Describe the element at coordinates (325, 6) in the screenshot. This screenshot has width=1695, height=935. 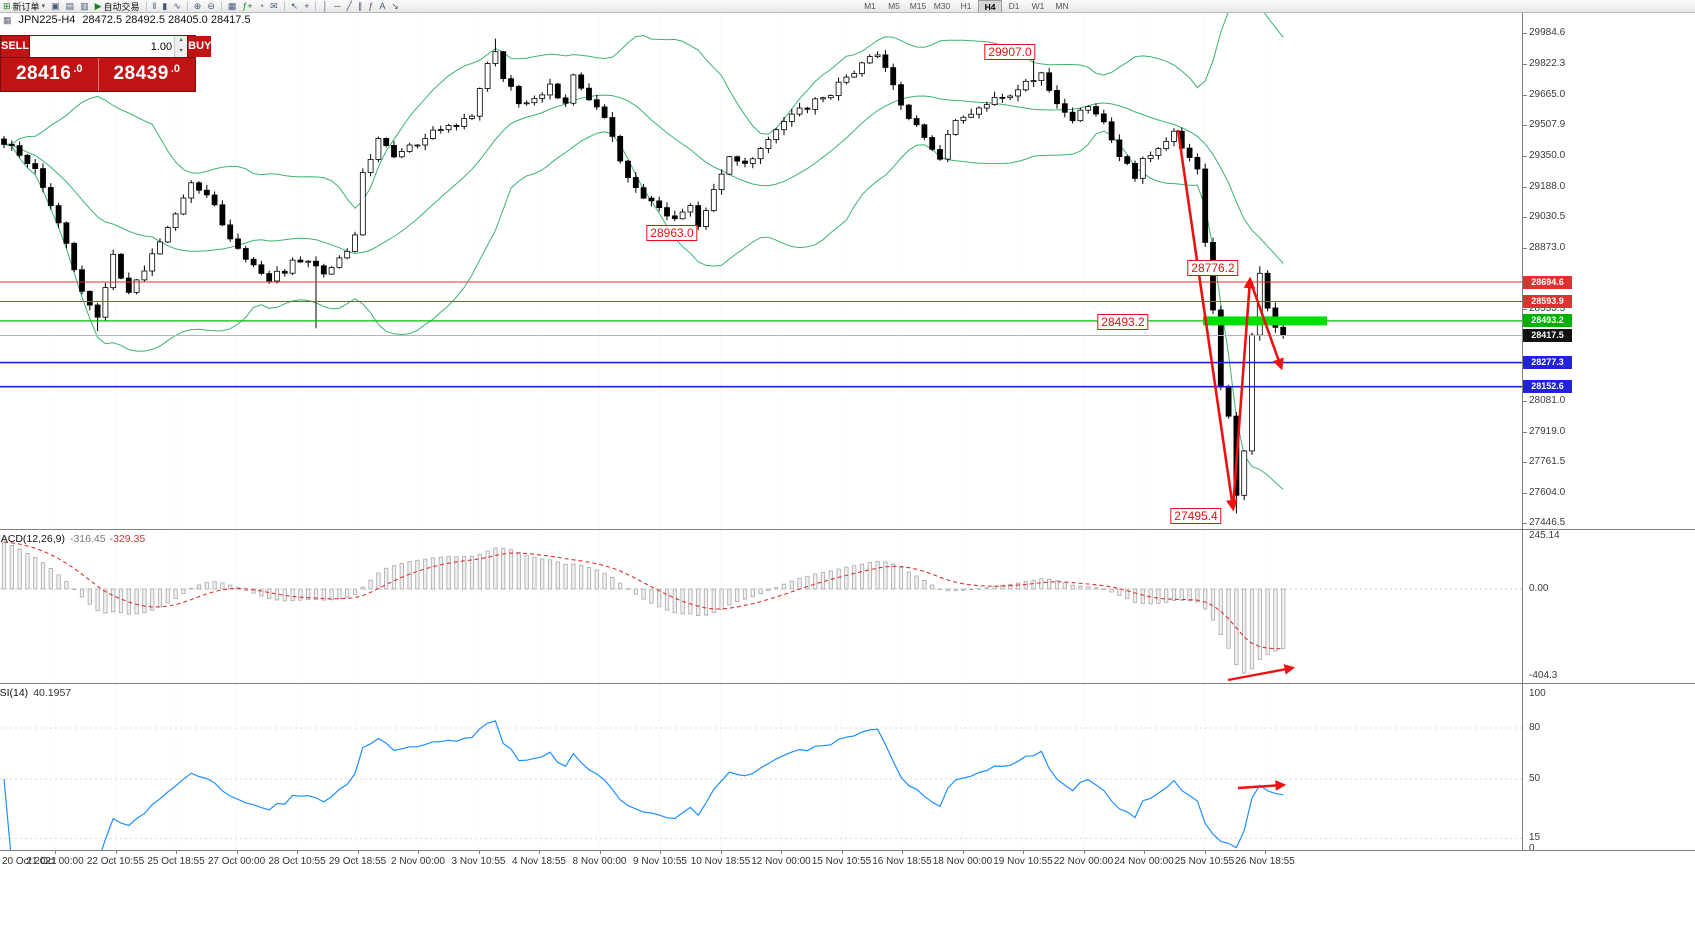
I see `vertical-line-button: │` at that location.